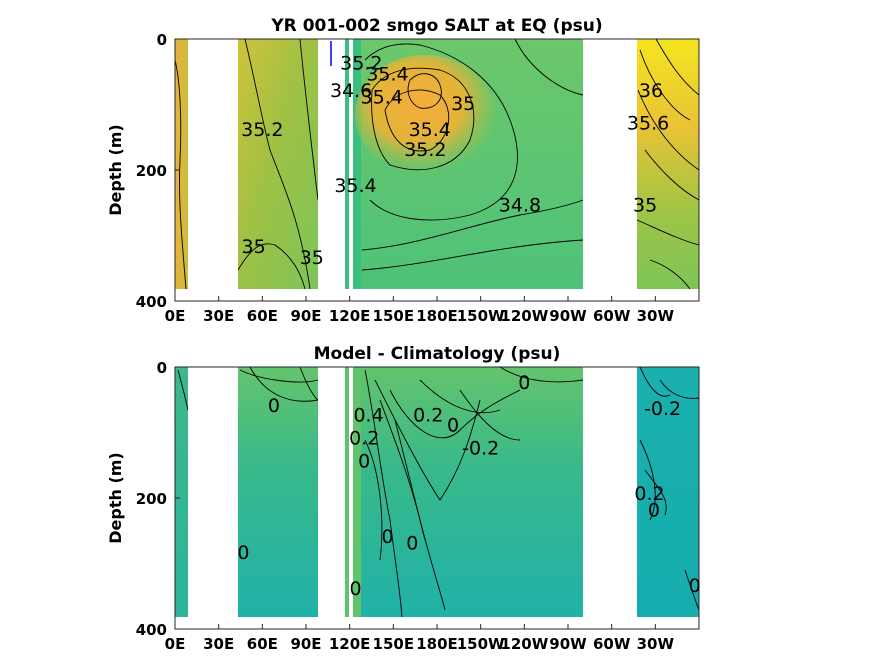  What do you see at coordinates (668, 492) in the screenshot?
I see `field-b-318e-360e` at bounding box center [668, 492].